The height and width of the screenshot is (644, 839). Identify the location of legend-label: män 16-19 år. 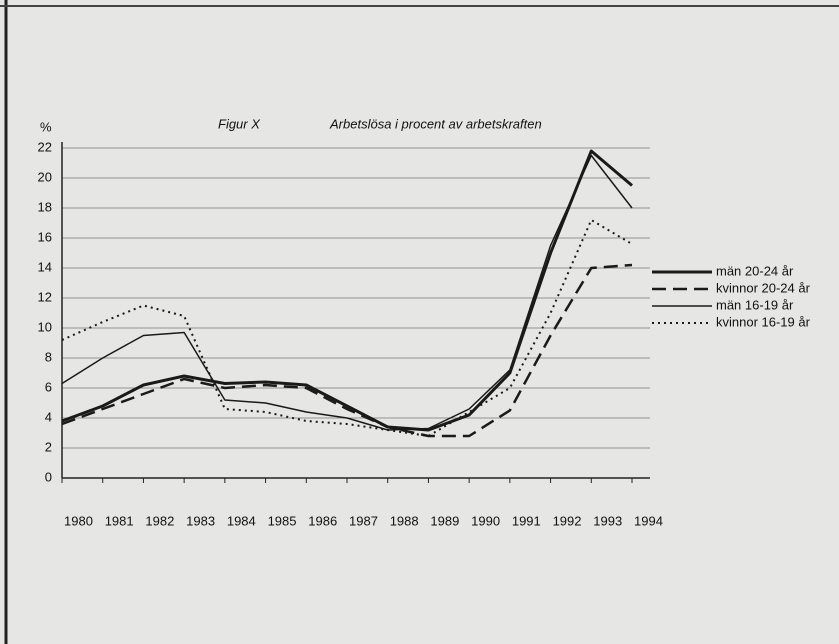
(755, 304).